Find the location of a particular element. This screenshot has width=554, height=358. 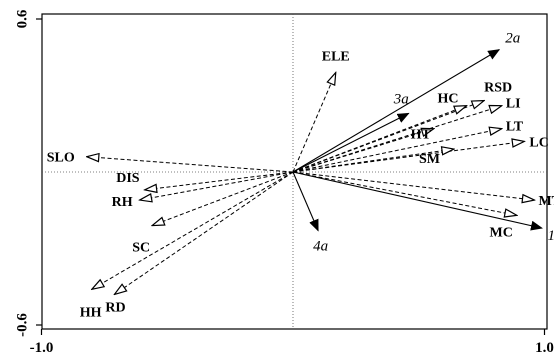

env-vector-mt is located at coordinates (413, 185).